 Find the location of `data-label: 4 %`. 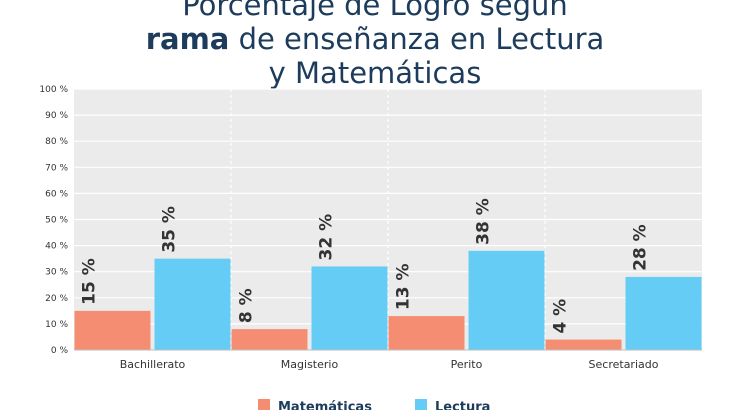

data-label: 4 % is located at coordinates (561, 316).